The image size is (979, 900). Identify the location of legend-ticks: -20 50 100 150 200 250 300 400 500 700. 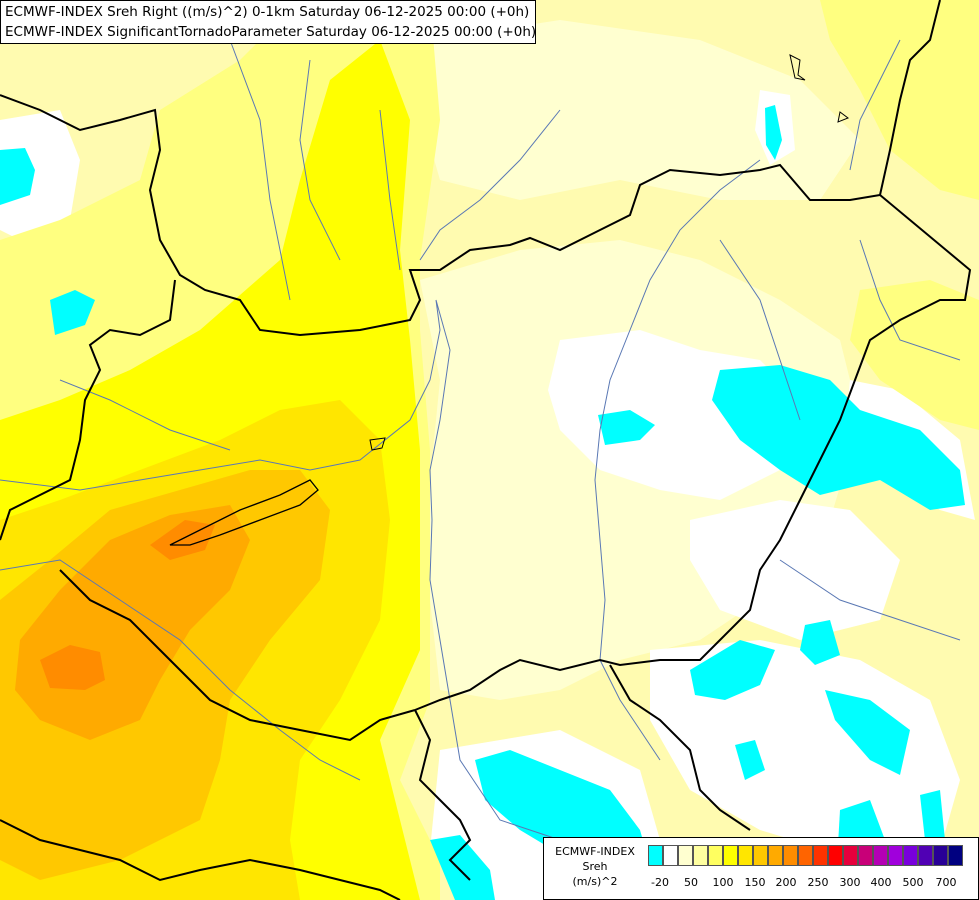
(813, 884).